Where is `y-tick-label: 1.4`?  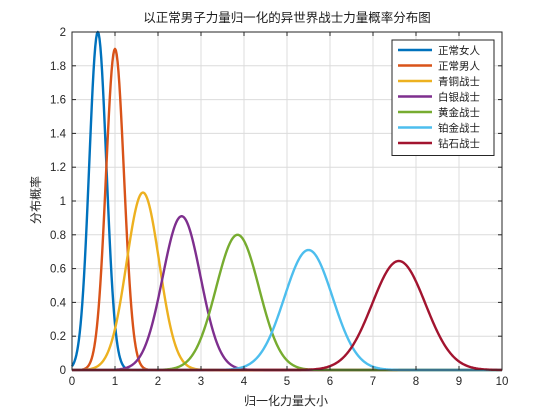 y-tick-label: 1.4 is located at coordinates (58, 134).